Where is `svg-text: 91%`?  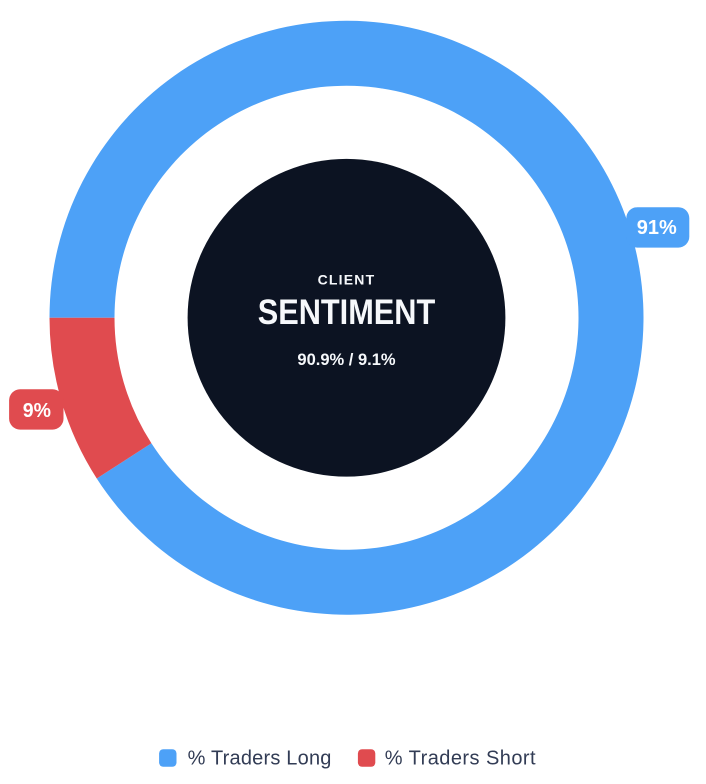 svg-text: 91% is located at coordinates (657, 227).